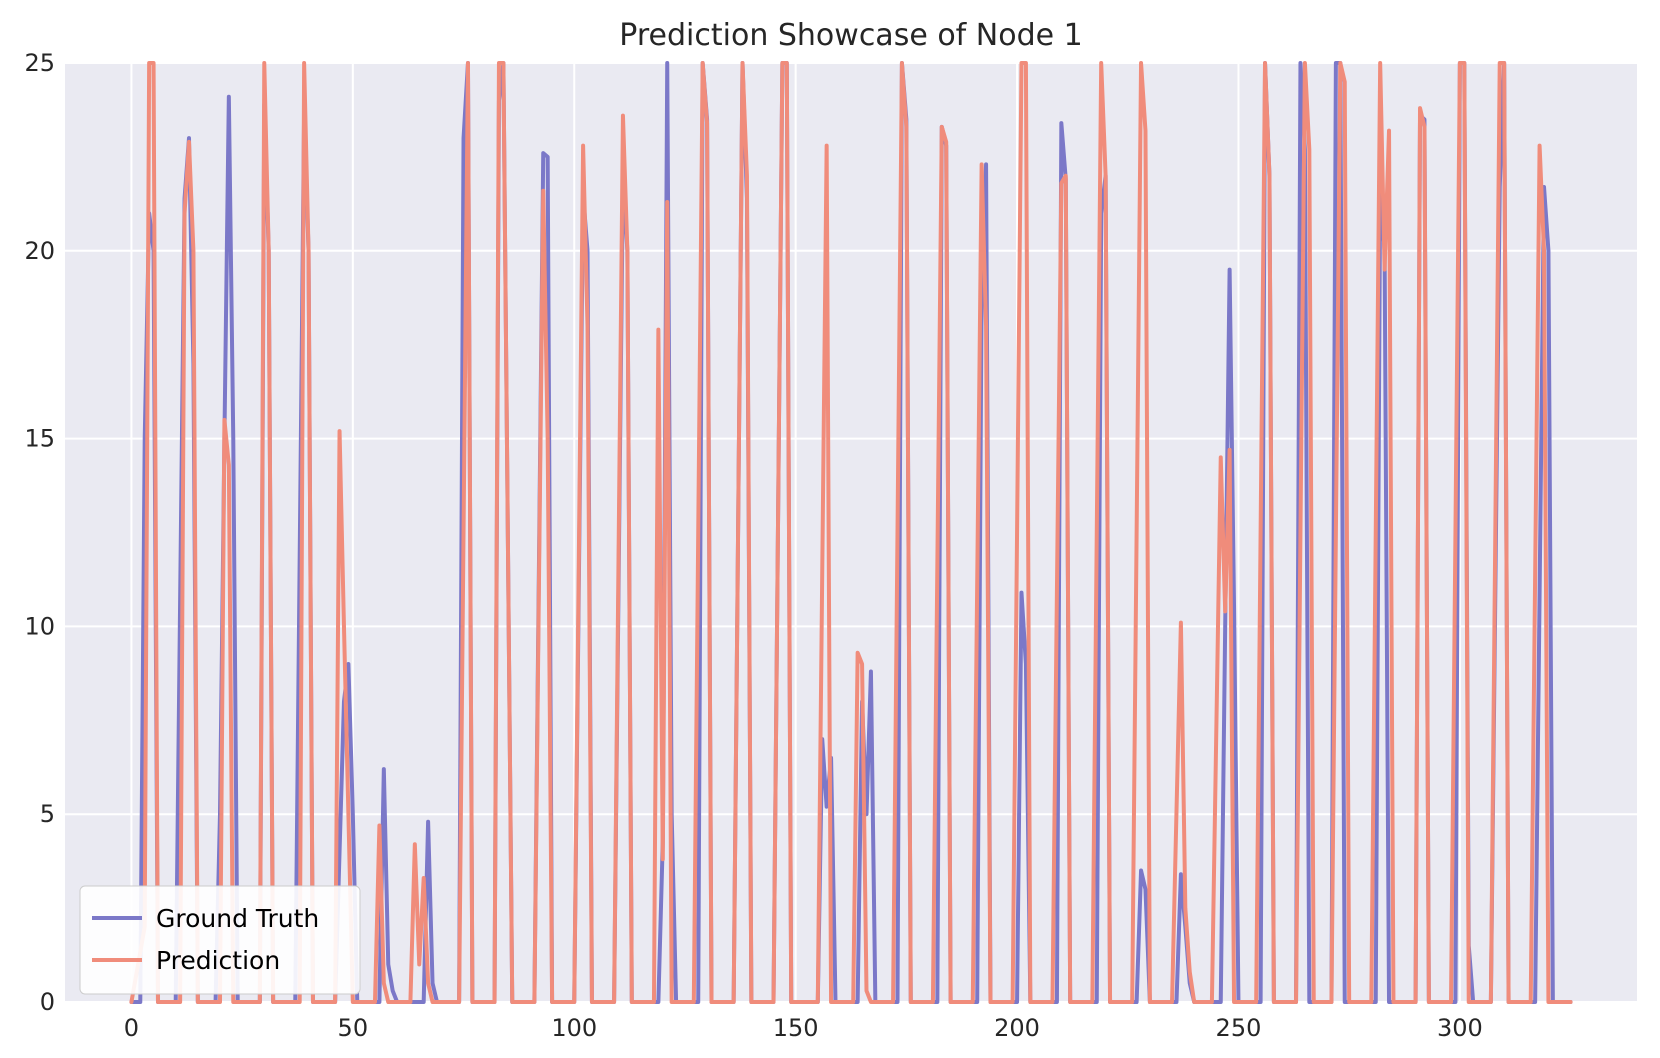  What do you see at coordinates (39, 626) in the screenshot?
I see `y-tick-label: 10` at bounding box center [39, 626].